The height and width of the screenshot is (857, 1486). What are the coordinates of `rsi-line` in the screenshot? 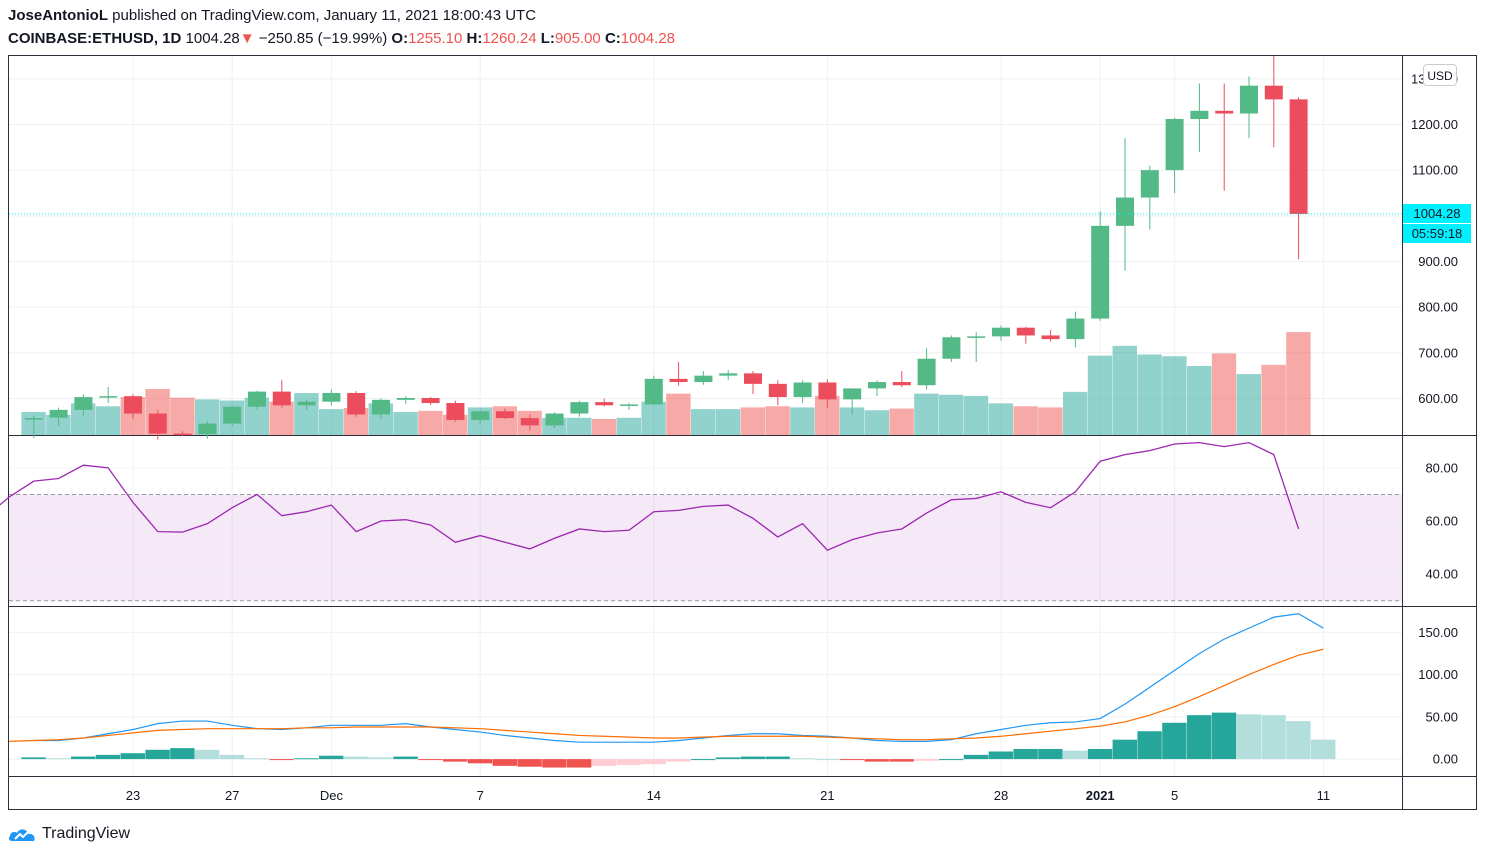 It's located at (650, 496).